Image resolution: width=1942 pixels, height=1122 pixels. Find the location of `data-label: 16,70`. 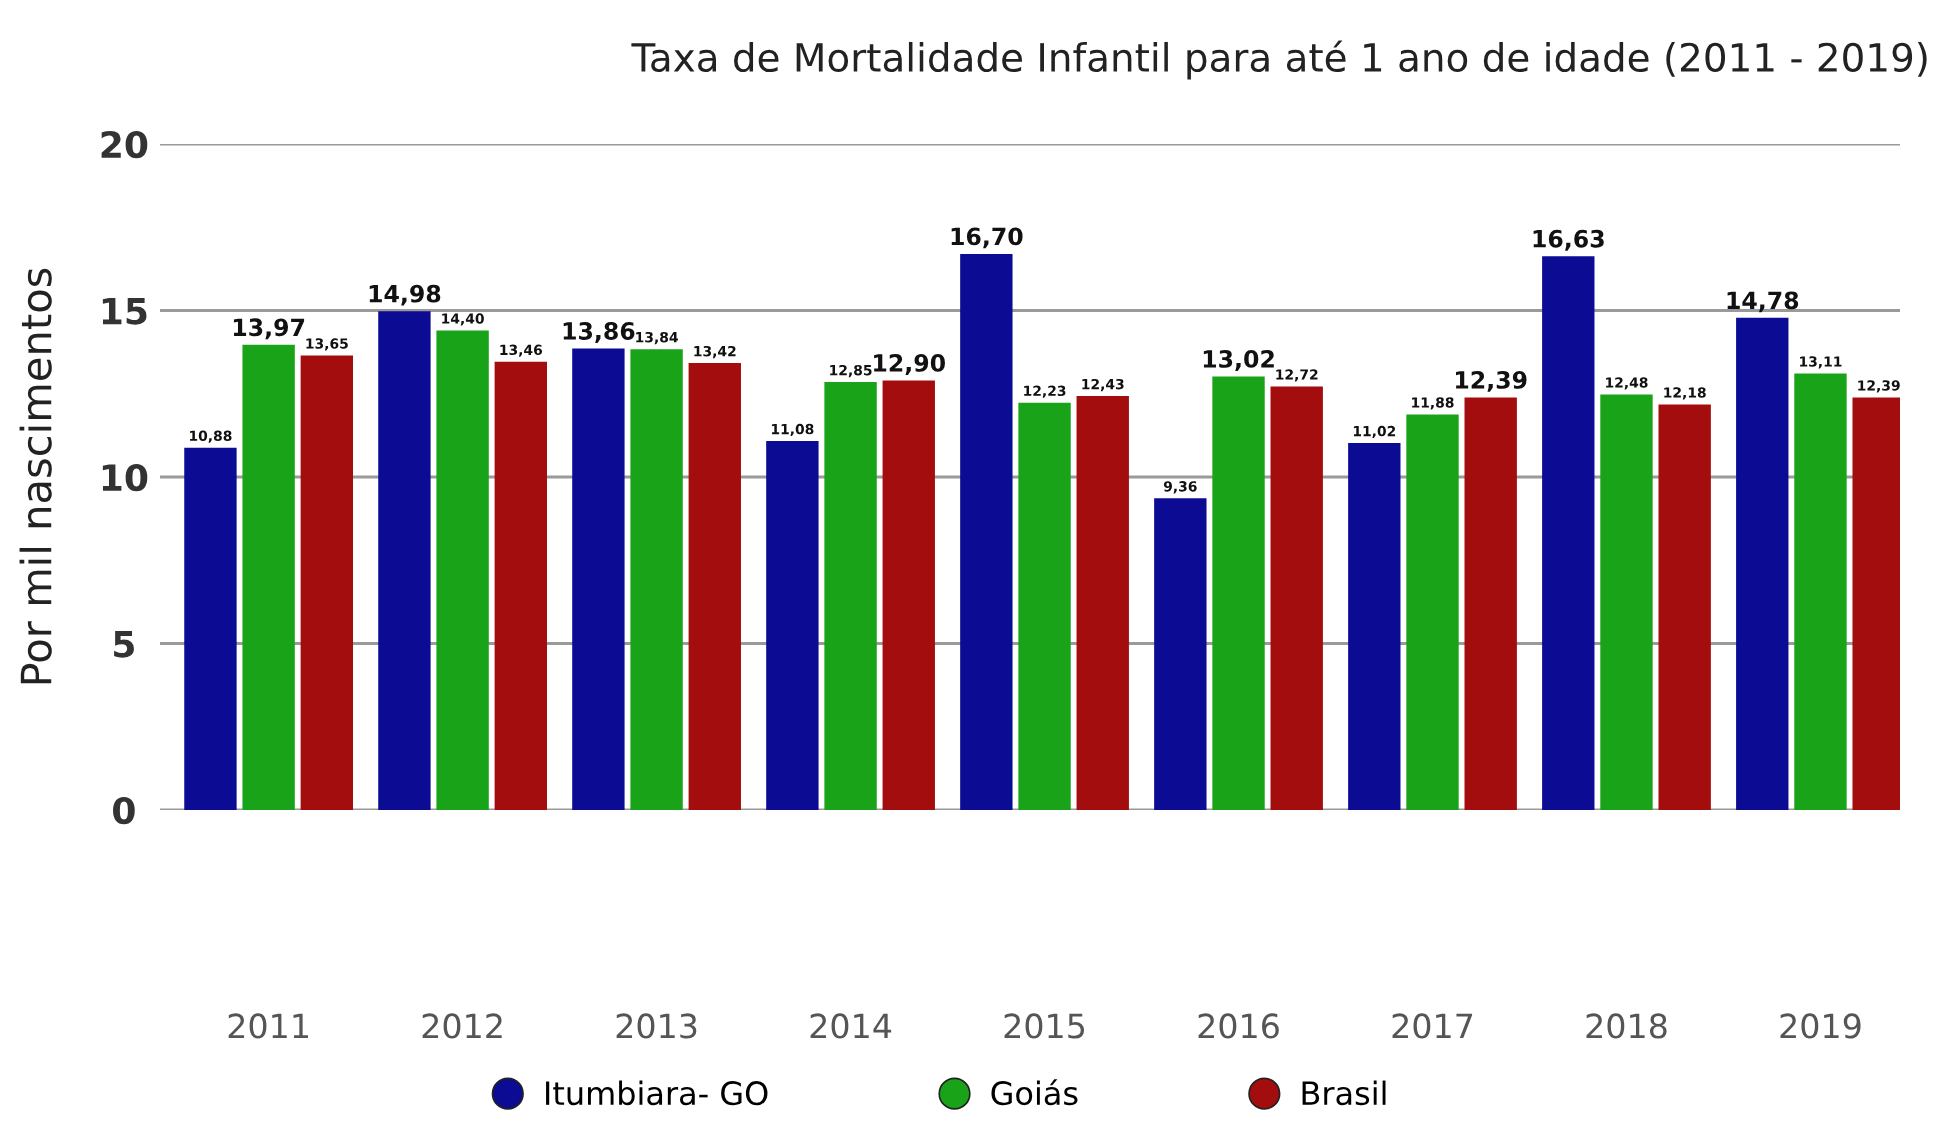

data-label: 16,70 is located at coordinates (987, 238).